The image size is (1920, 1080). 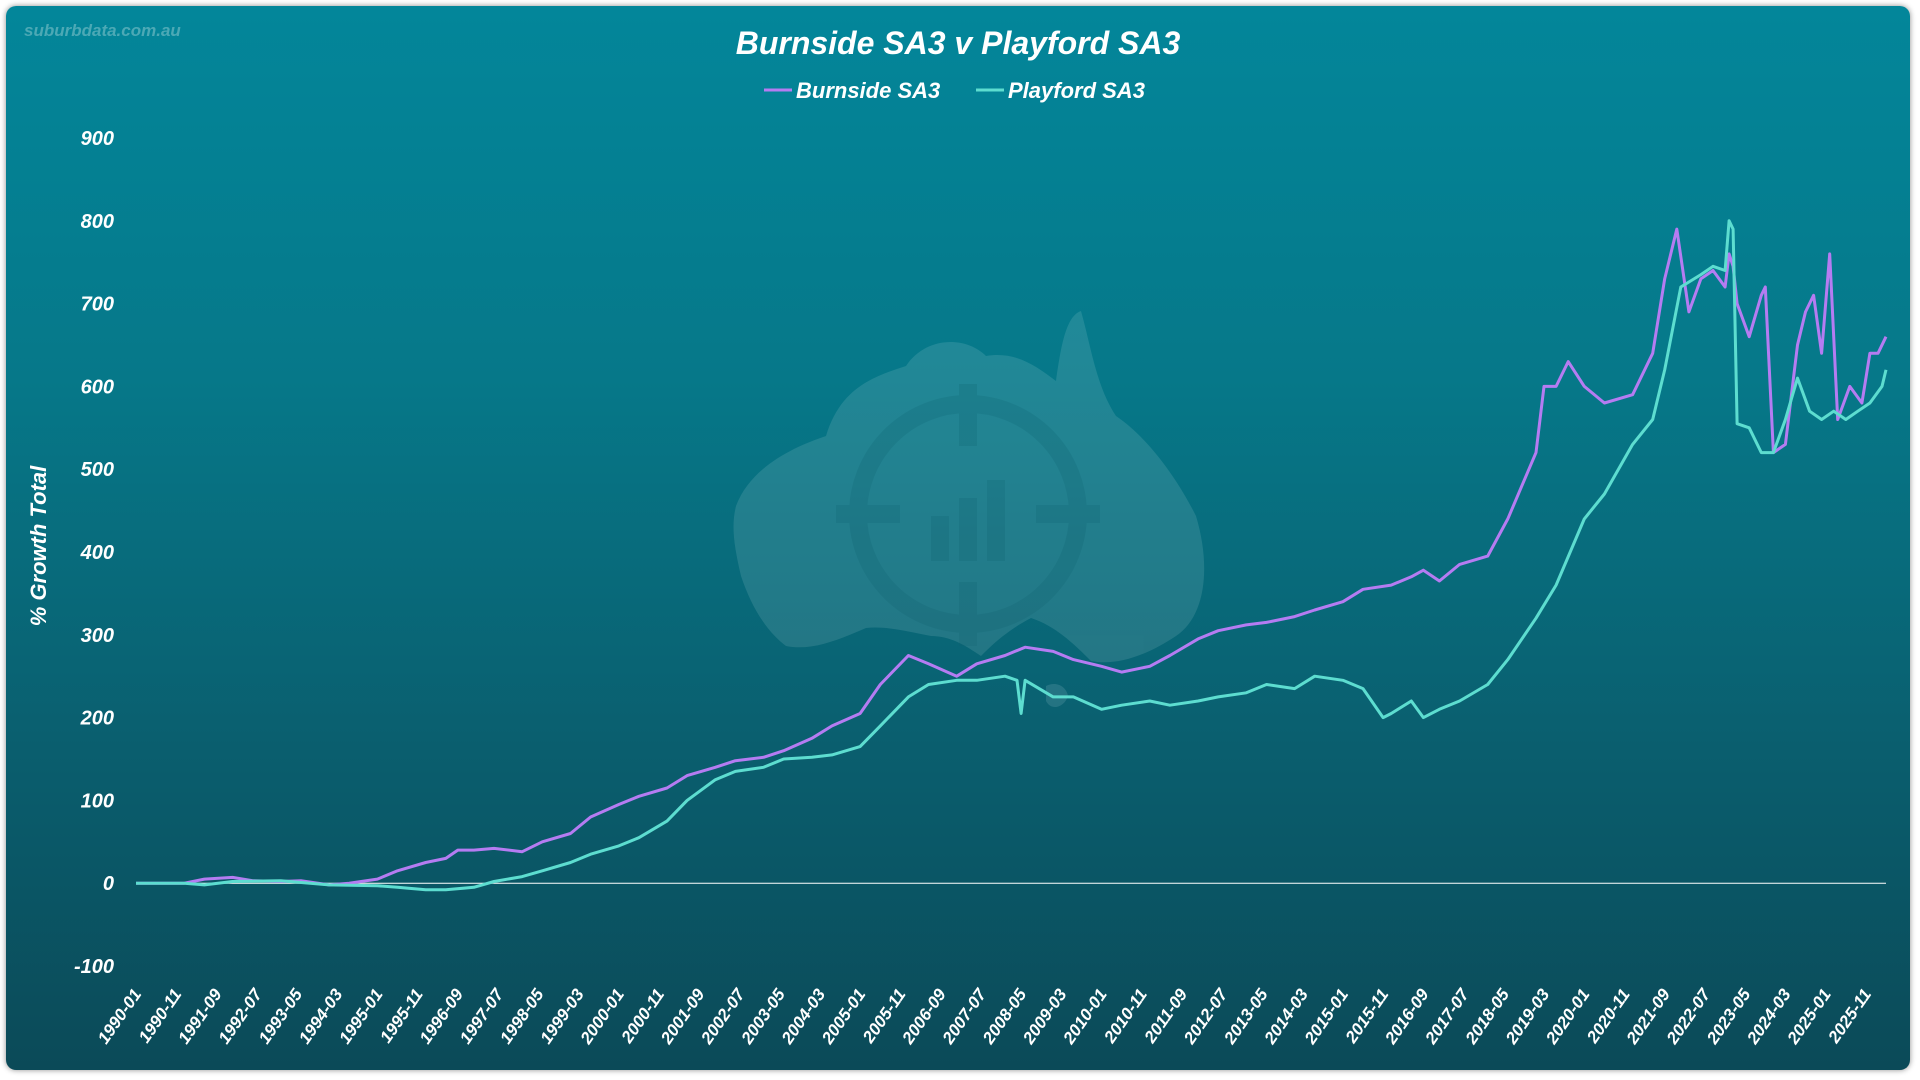 I want to click on y-tick-label: 500, so click(x=97, y=470).